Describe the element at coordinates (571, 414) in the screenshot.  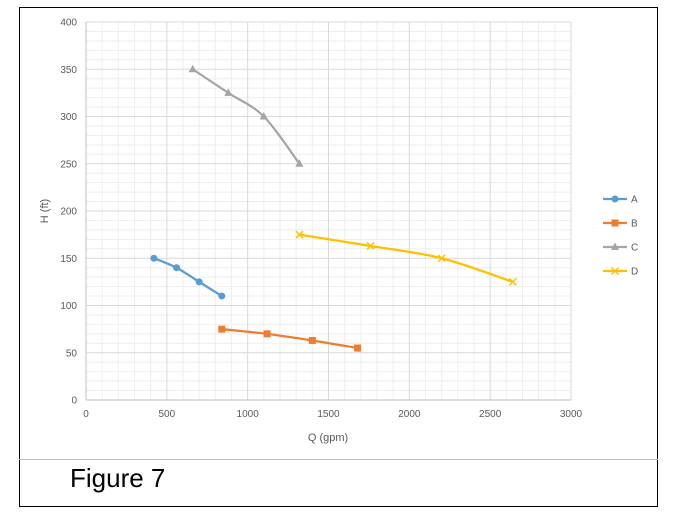
I see `x-tick-label: 3000` at that location.